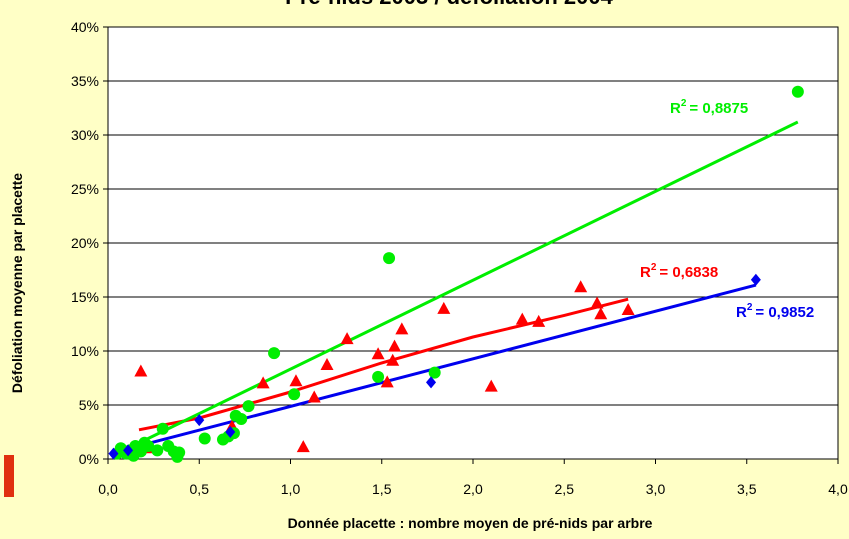  I want to click on y-tick-label: 10%, so click(85, 351).